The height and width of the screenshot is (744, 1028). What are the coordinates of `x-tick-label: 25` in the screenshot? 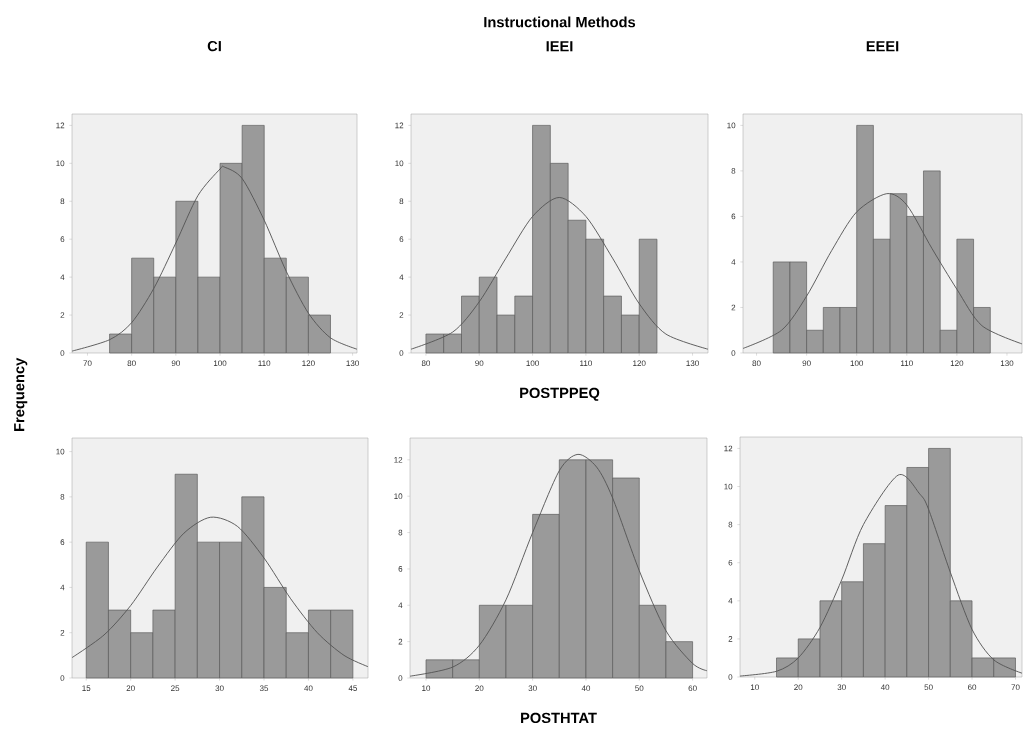 It's located at (175, 688).